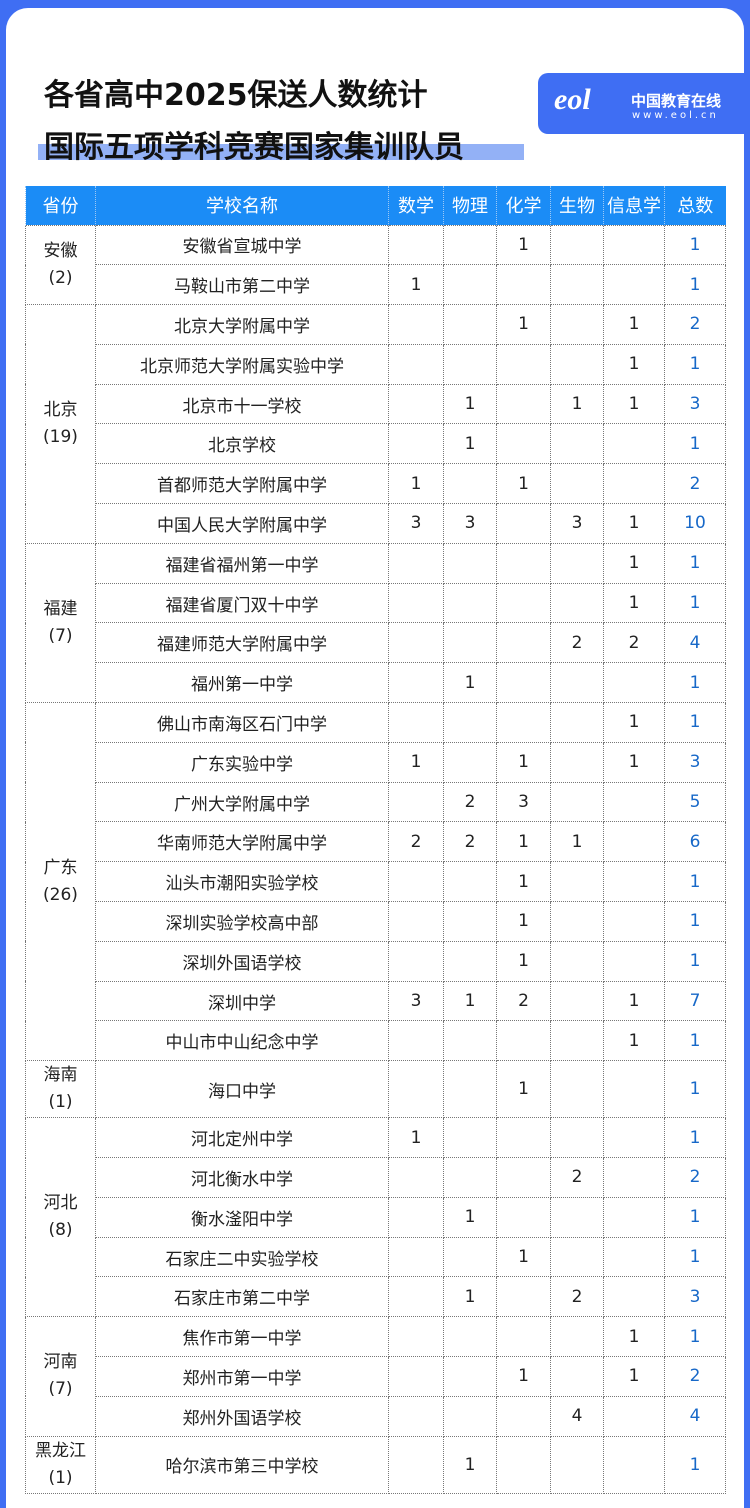 This screenshot has height=1508, width=750. I want to click on table-row: 郑州市第一中学 1 1 2, so click(376, 1376).